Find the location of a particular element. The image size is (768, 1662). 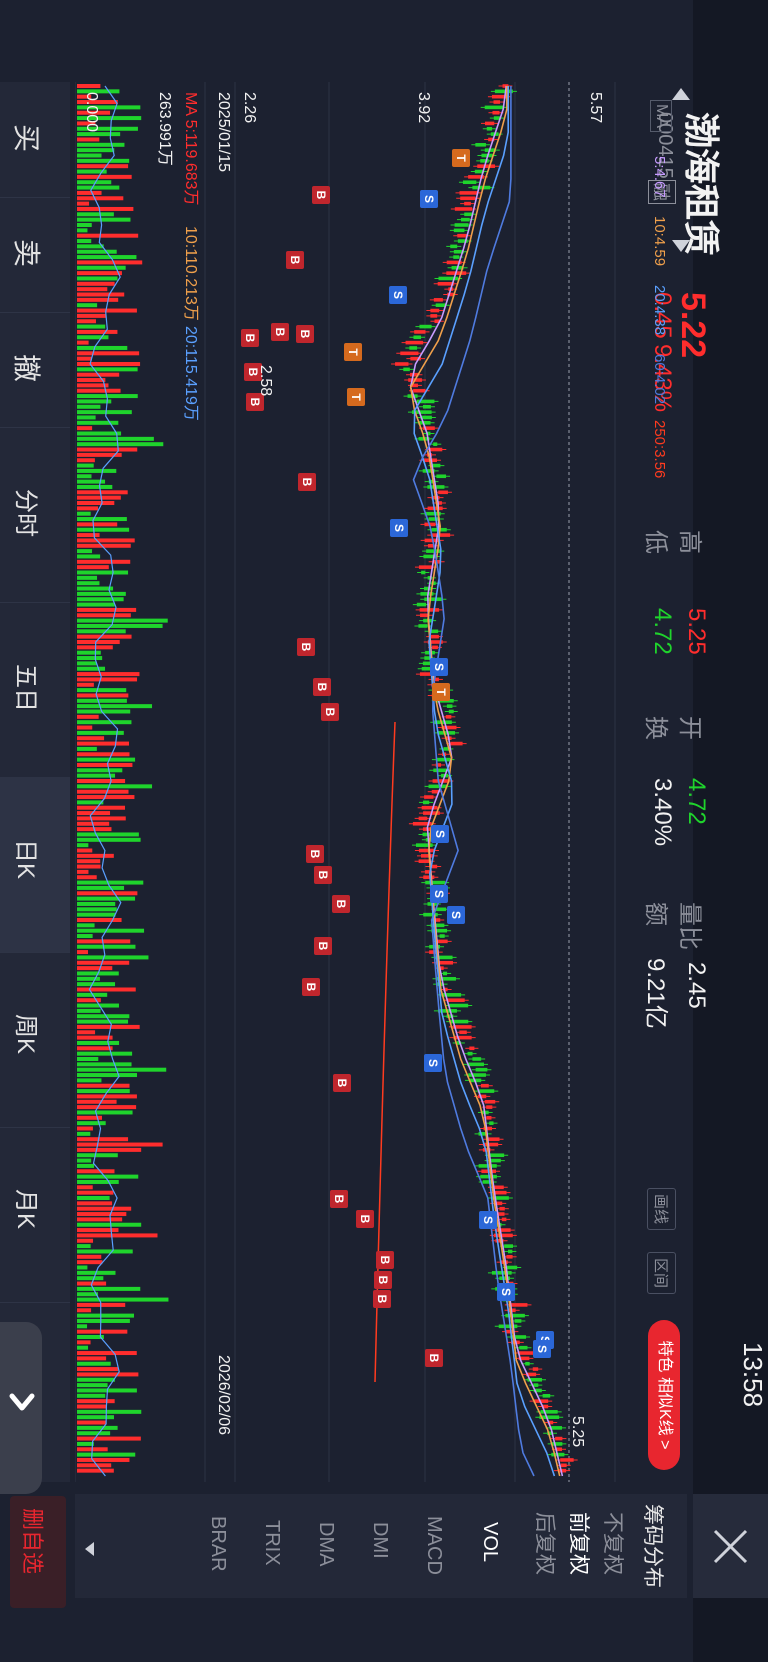

draw-line-button: 画线 is located at coordinates (661, 1209).